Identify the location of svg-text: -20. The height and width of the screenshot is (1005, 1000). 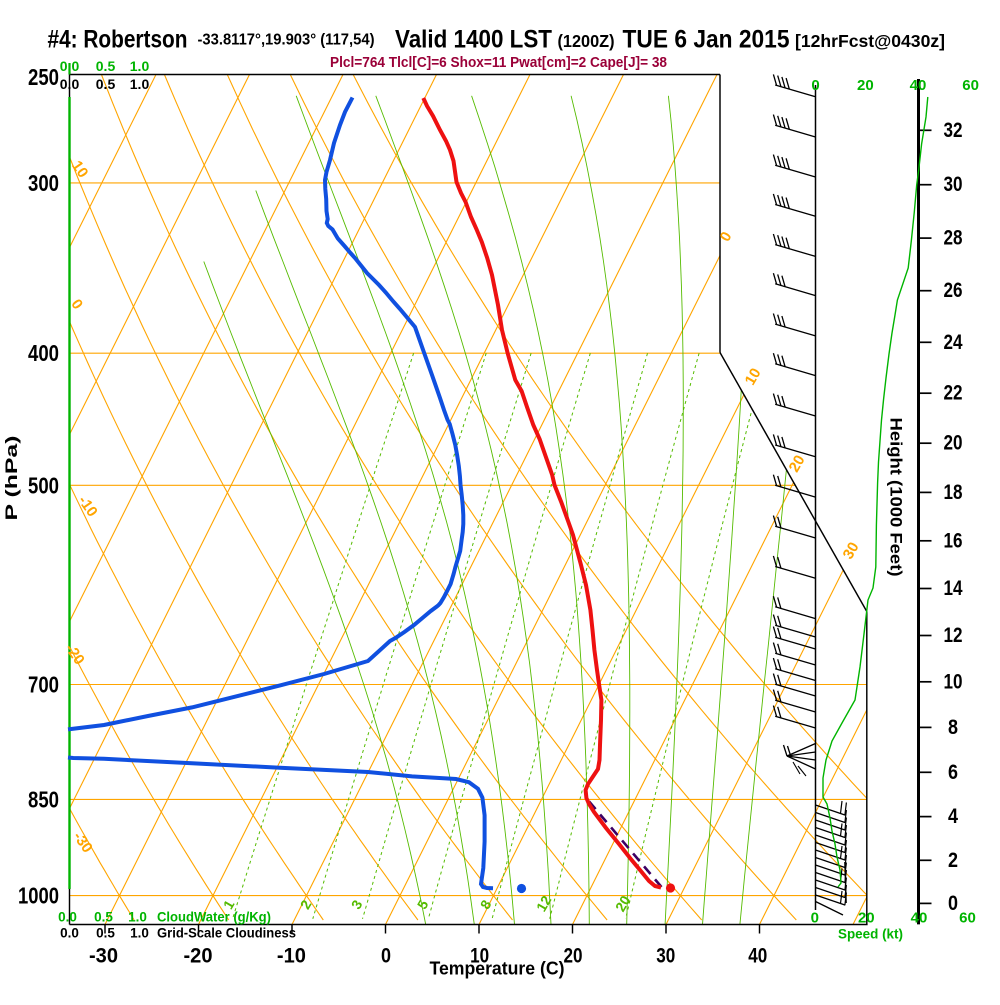
(198, 956).